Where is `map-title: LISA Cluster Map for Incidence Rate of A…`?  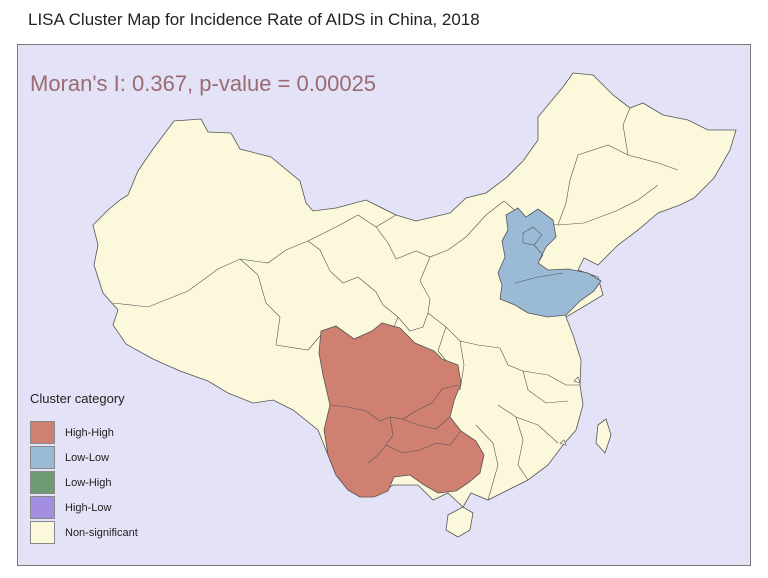 map-title: LISA Cluster Map for Incidence Rate of A… is located at coordinates (254, 19).